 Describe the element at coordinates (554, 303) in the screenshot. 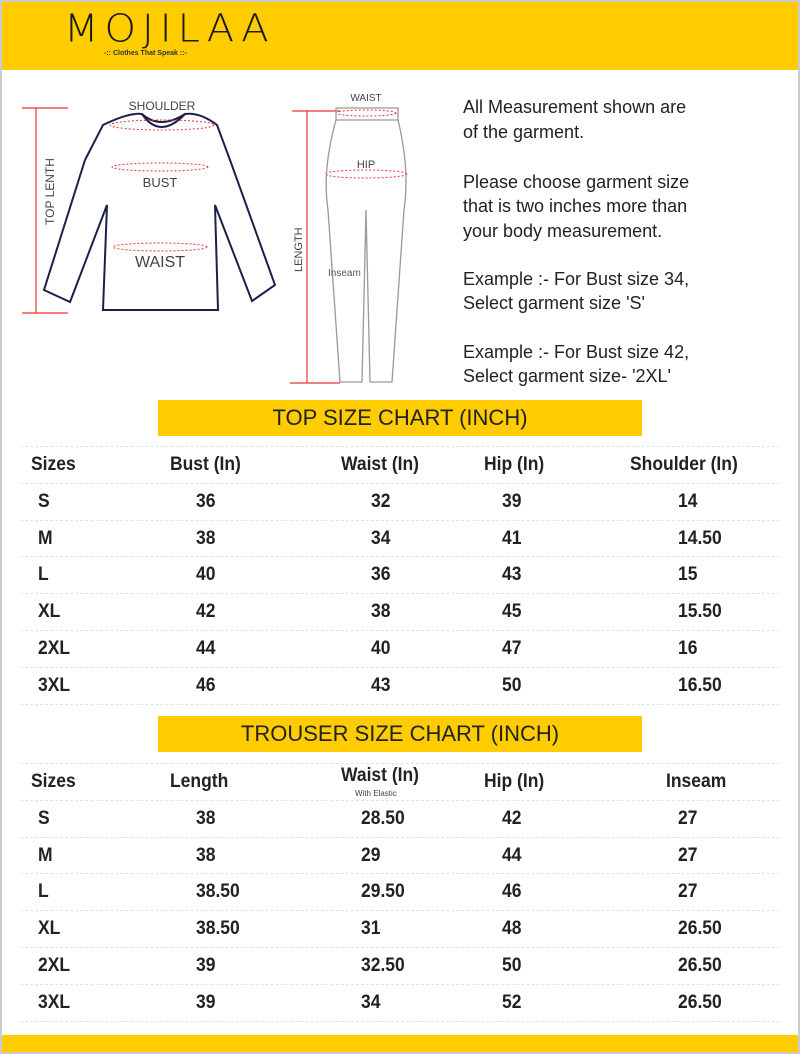

I see `note-line: Select garment size 'S'` at that location.